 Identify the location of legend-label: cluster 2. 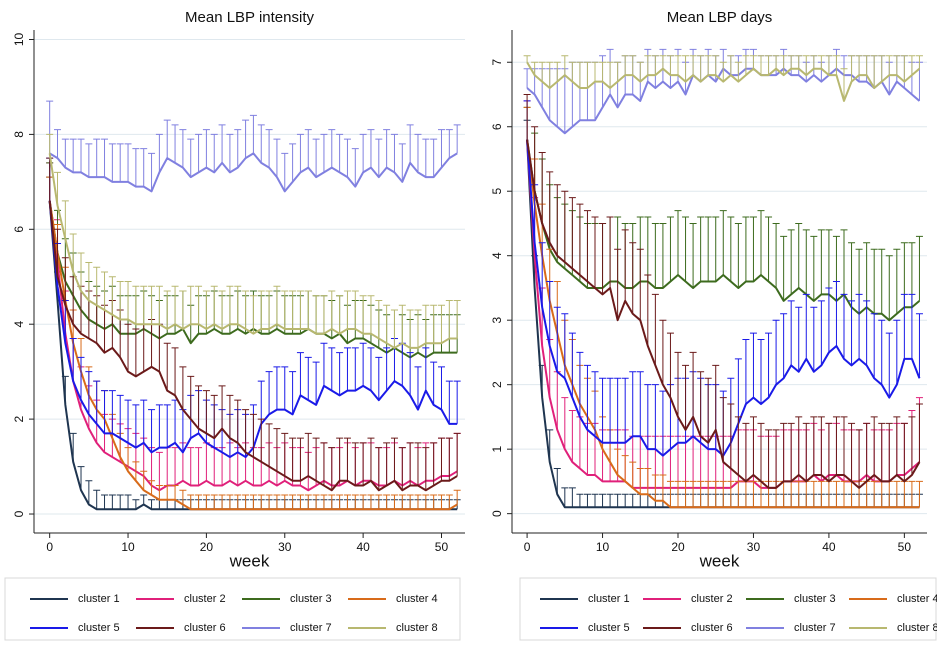
(712, 599).